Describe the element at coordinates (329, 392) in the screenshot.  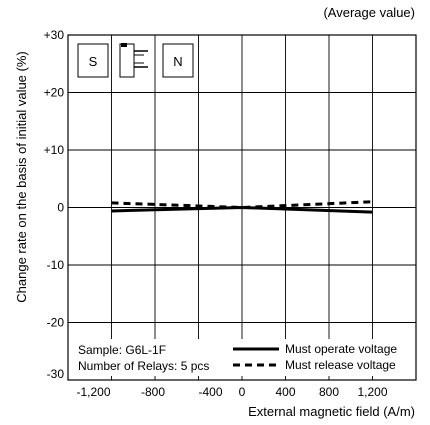
I see `x-tick-label: 800` at that location.